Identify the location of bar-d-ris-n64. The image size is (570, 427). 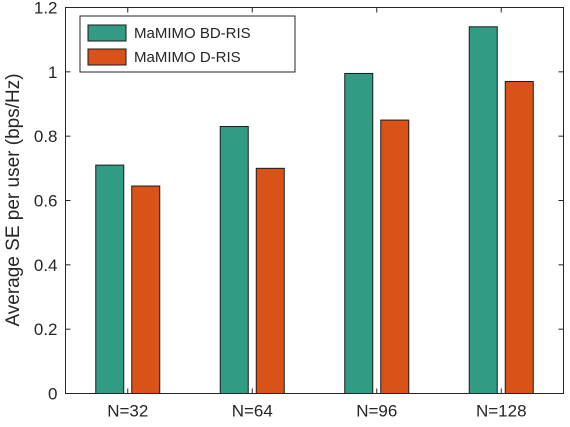
(270, 280).